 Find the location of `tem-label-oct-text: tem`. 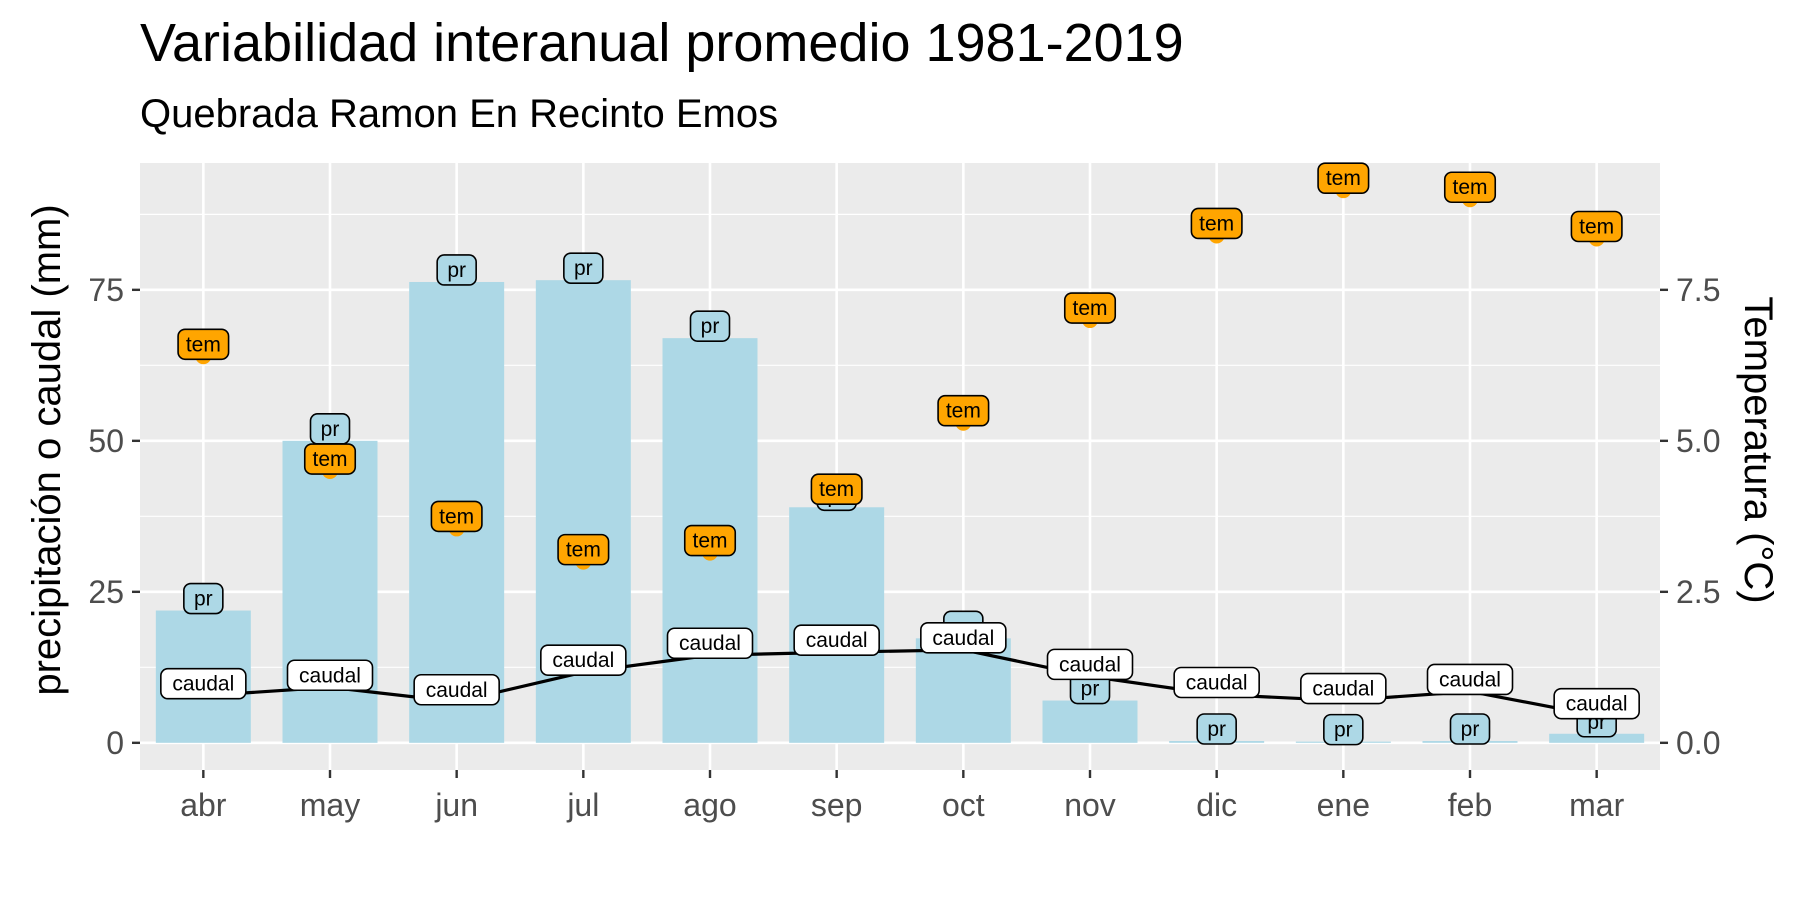

tem-label-oct-text: tem is located at coordinates (963, 411).